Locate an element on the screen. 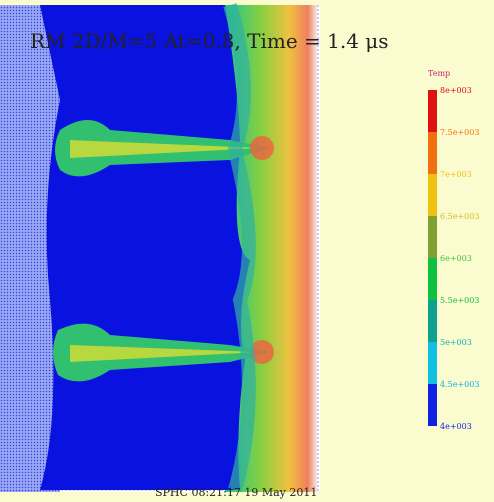 The height and width of the screenshot is (502, 494). footer: SPHC 08:21:17 19 May 2011 is located at coordinates (236, 492).